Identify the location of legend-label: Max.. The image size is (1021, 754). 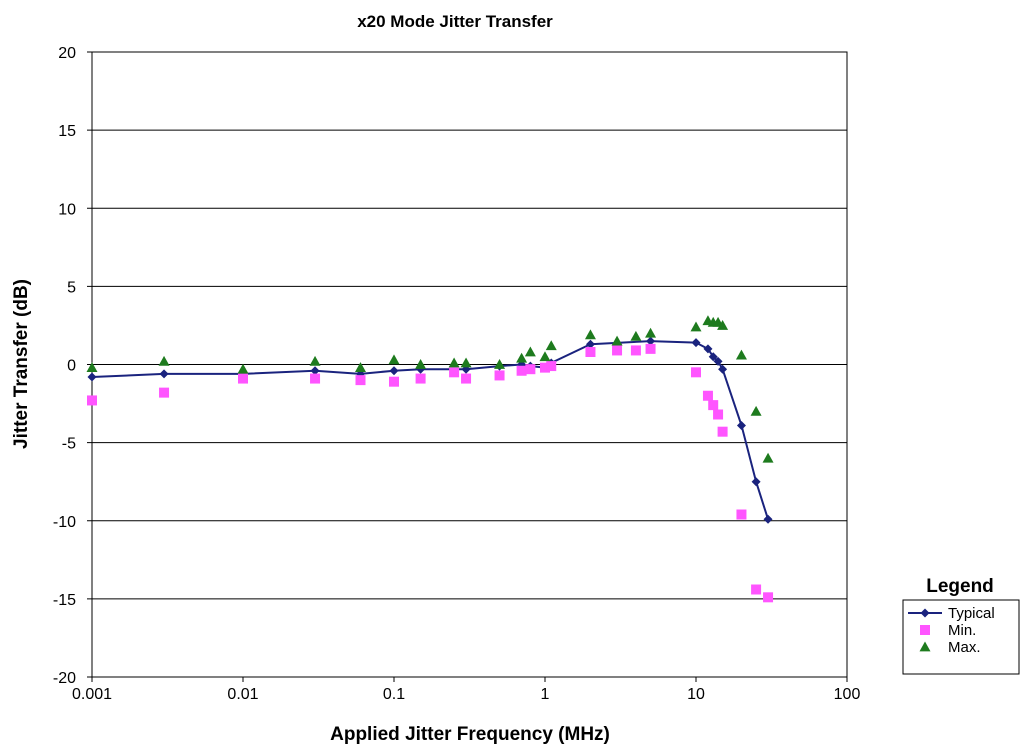
(964, 647).